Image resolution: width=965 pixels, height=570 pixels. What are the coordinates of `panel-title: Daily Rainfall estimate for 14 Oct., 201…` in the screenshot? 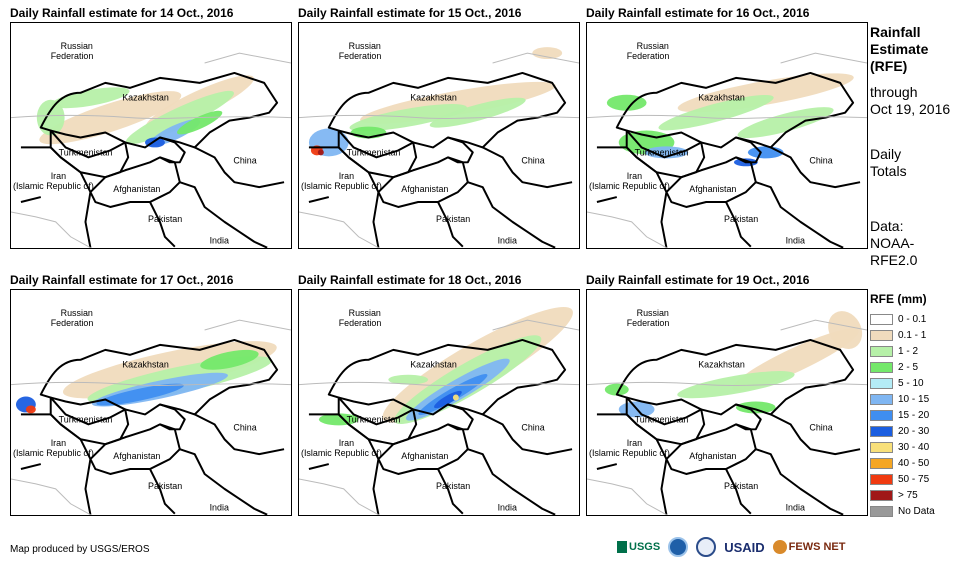 It's located at (122, 13).